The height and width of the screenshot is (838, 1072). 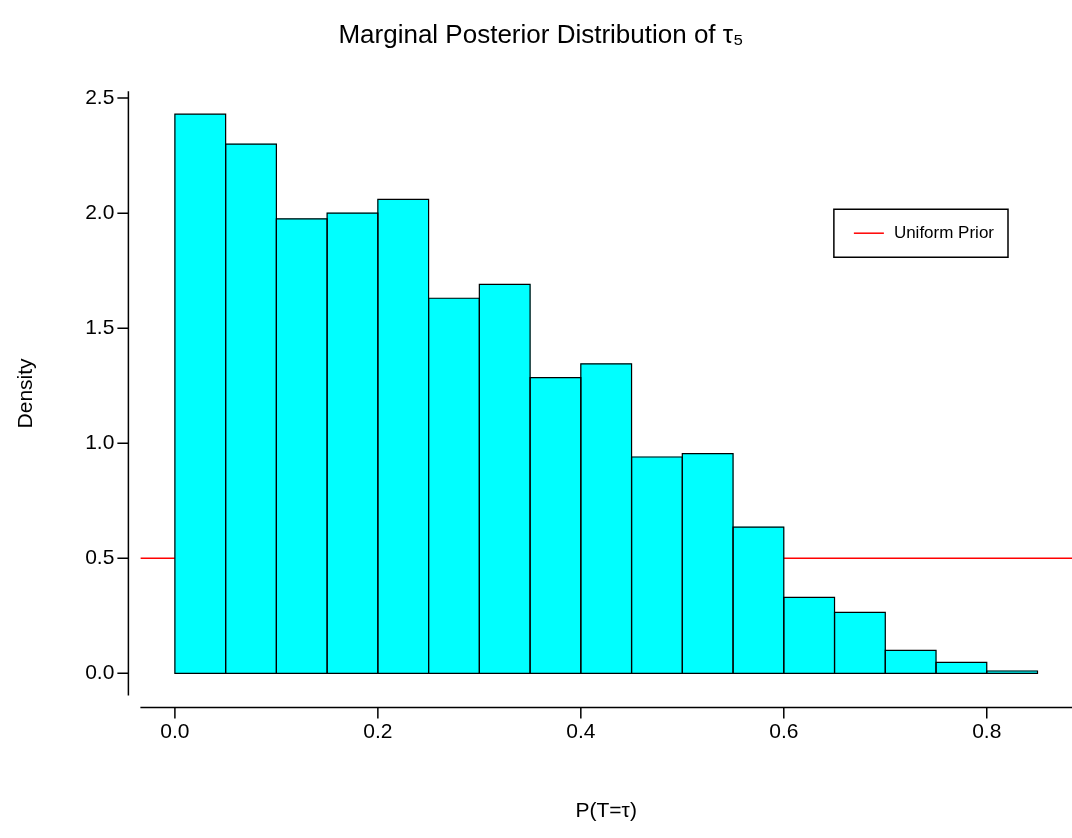 What do you see at coordinates (784, 730) in the screenshot?
I see `x-tick-label: 0.6` at bounding box center [784, 730].